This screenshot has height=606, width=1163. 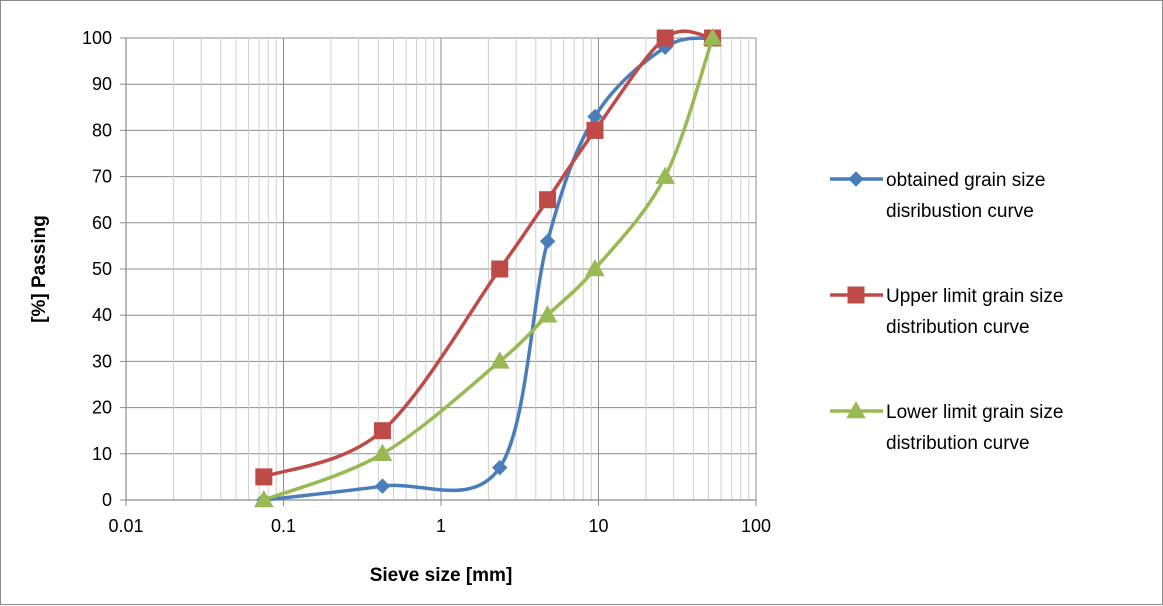 I want to click on x-tick-label: 0.1, so click(x=283, y=526).